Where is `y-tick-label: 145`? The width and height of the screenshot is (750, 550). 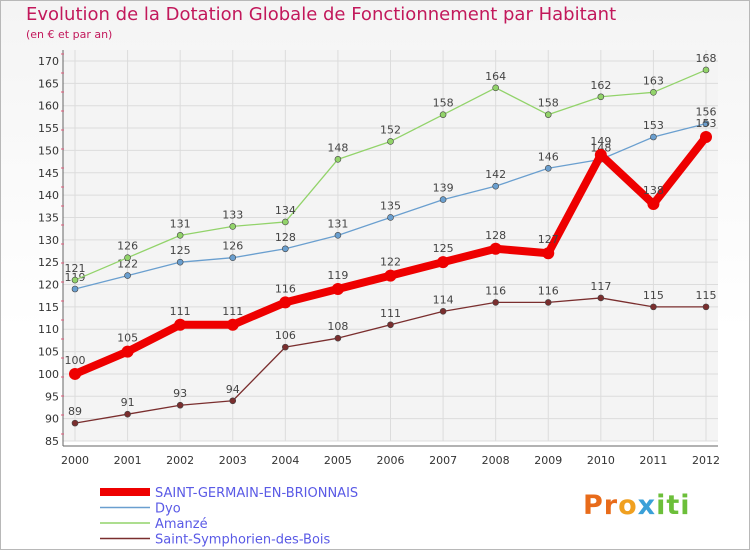
y-tick-label: 145 is located at coordinates (48, 173).